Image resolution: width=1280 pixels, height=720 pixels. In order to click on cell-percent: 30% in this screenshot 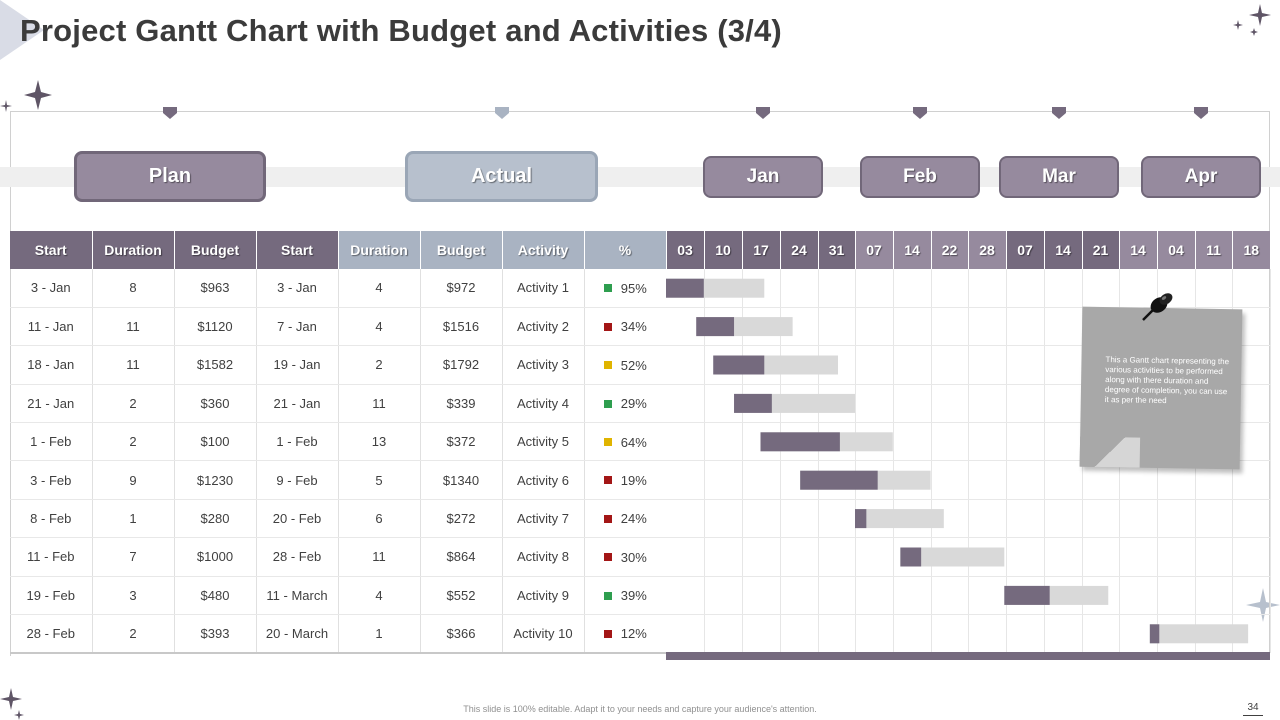, I will do `click(625, 557)`.